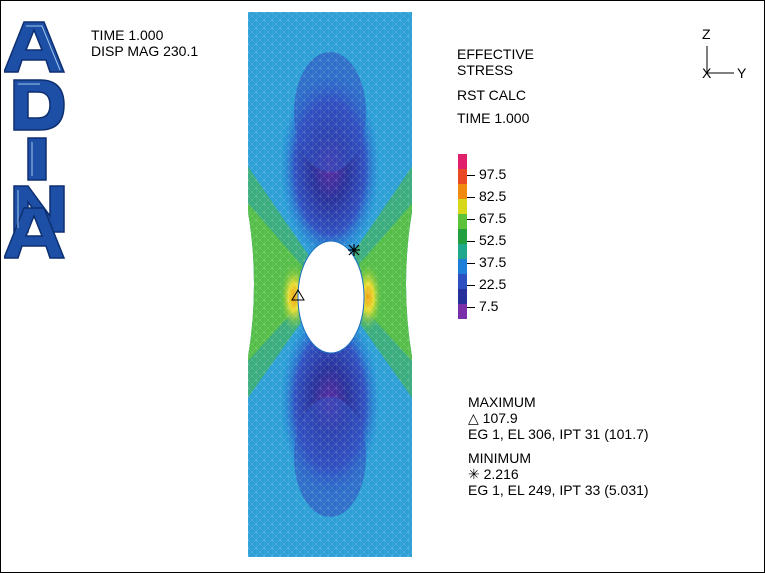  Describe the element at coordinates (742, 73) in the screenshot. I see `axis-y-label: Y` at that location.